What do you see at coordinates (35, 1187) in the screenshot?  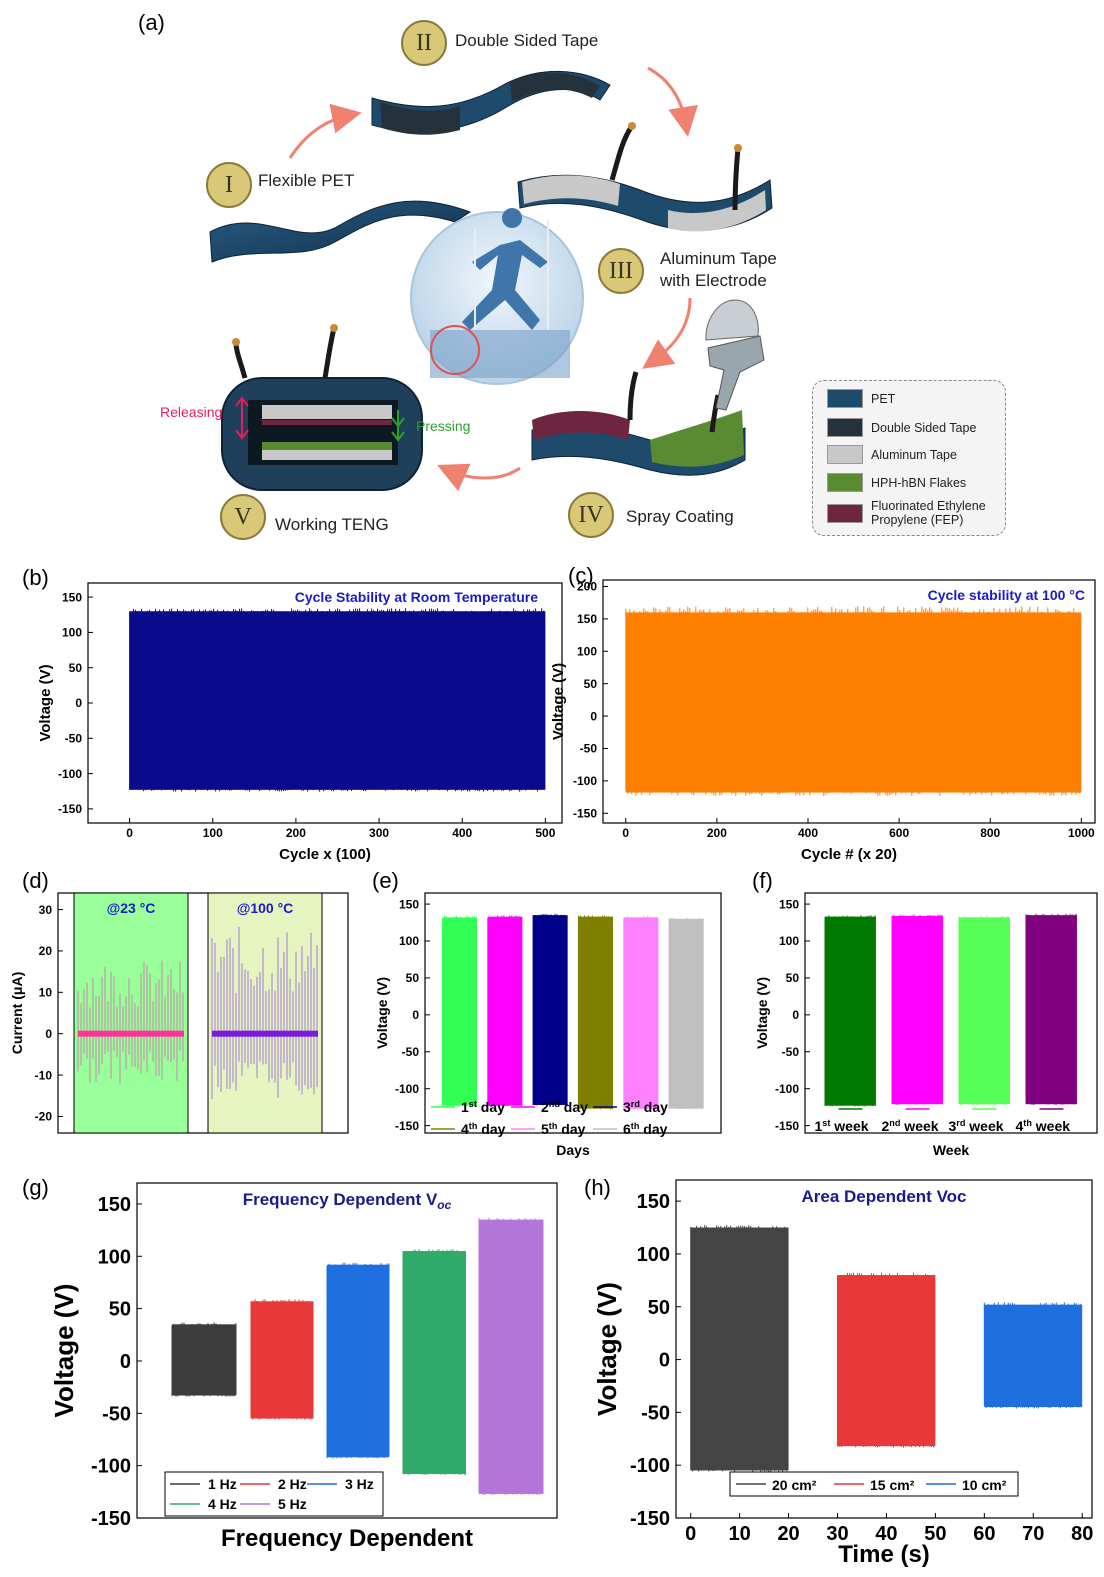 I see `panel-letter-g: (g)` at bounding box center [35, 1187].